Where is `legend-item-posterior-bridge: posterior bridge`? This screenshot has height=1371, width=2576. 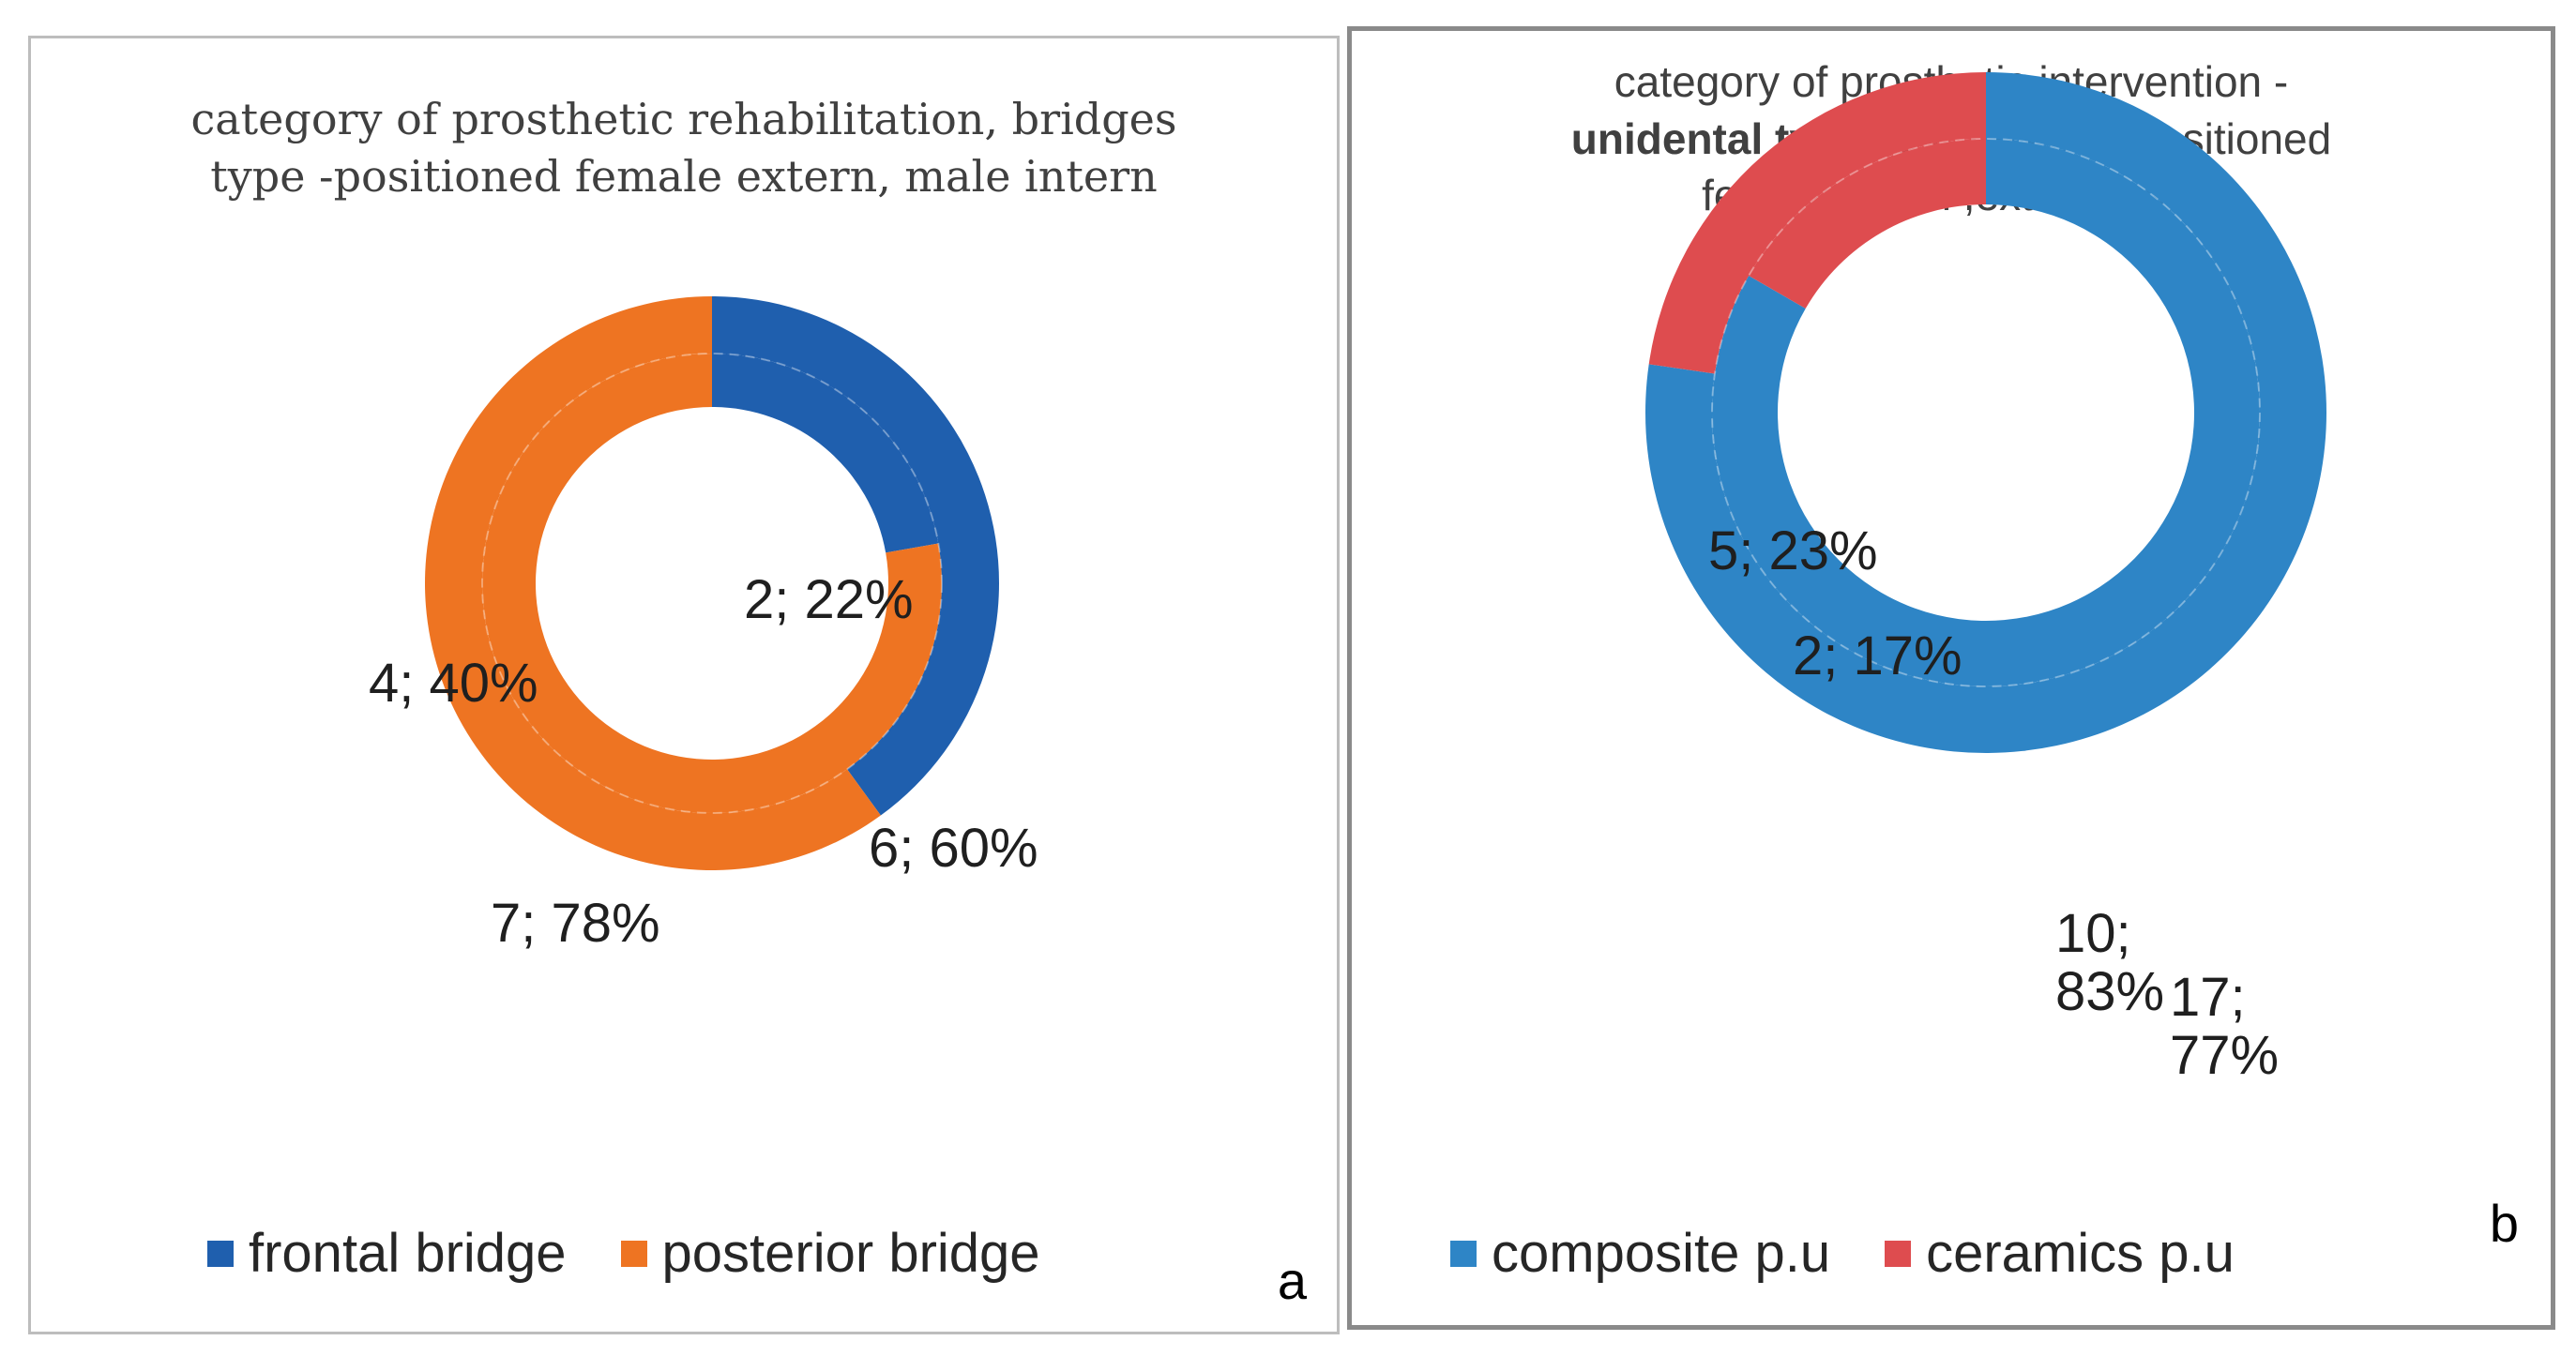 legend-item-posterior-bridge: posterior bridge is located at coordinates (830, 1253).